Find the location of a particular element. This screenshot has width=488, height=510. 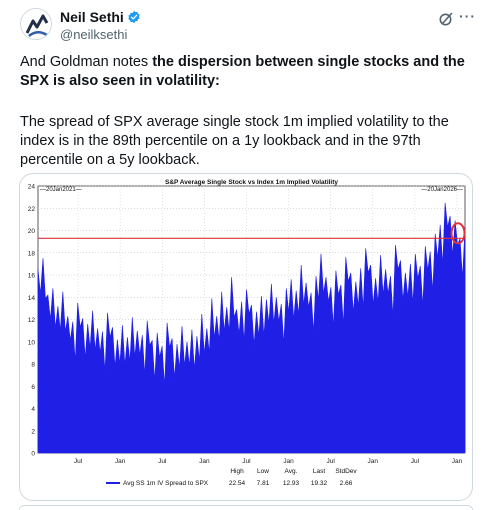

next-media-card-edge is located at coordinates (246, 507).